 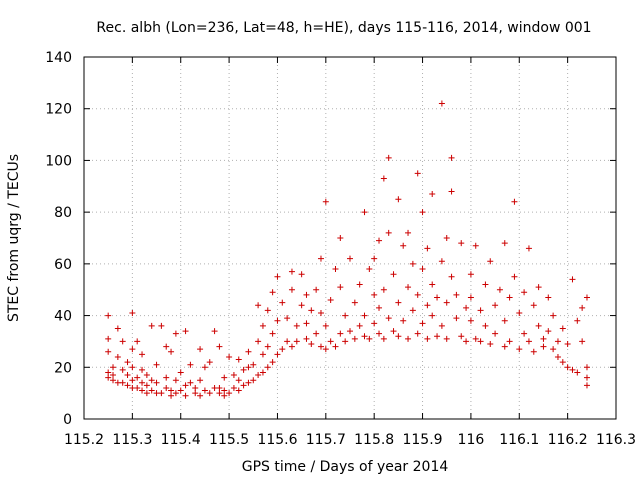 What do you see at coordinates (422, 440) in the screenshot?
I see `x-tick-label: 115.9` at bounding box center [422, 440].